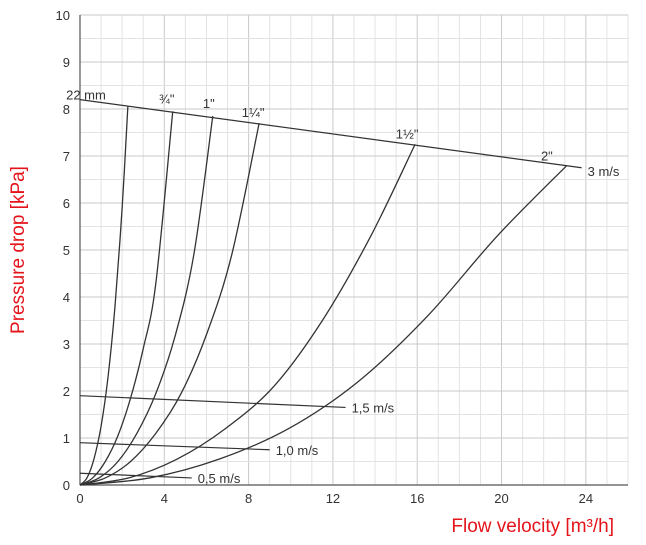 The image size is (646, 545). I want to click on y-tick-label: 5, so click(66, 250).